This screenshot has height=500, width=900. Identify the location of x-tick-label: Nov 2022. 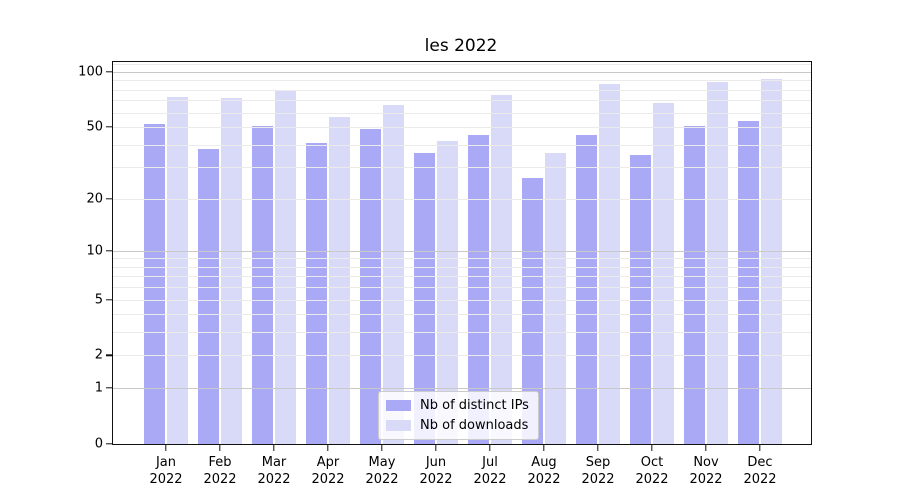
(706, 471).